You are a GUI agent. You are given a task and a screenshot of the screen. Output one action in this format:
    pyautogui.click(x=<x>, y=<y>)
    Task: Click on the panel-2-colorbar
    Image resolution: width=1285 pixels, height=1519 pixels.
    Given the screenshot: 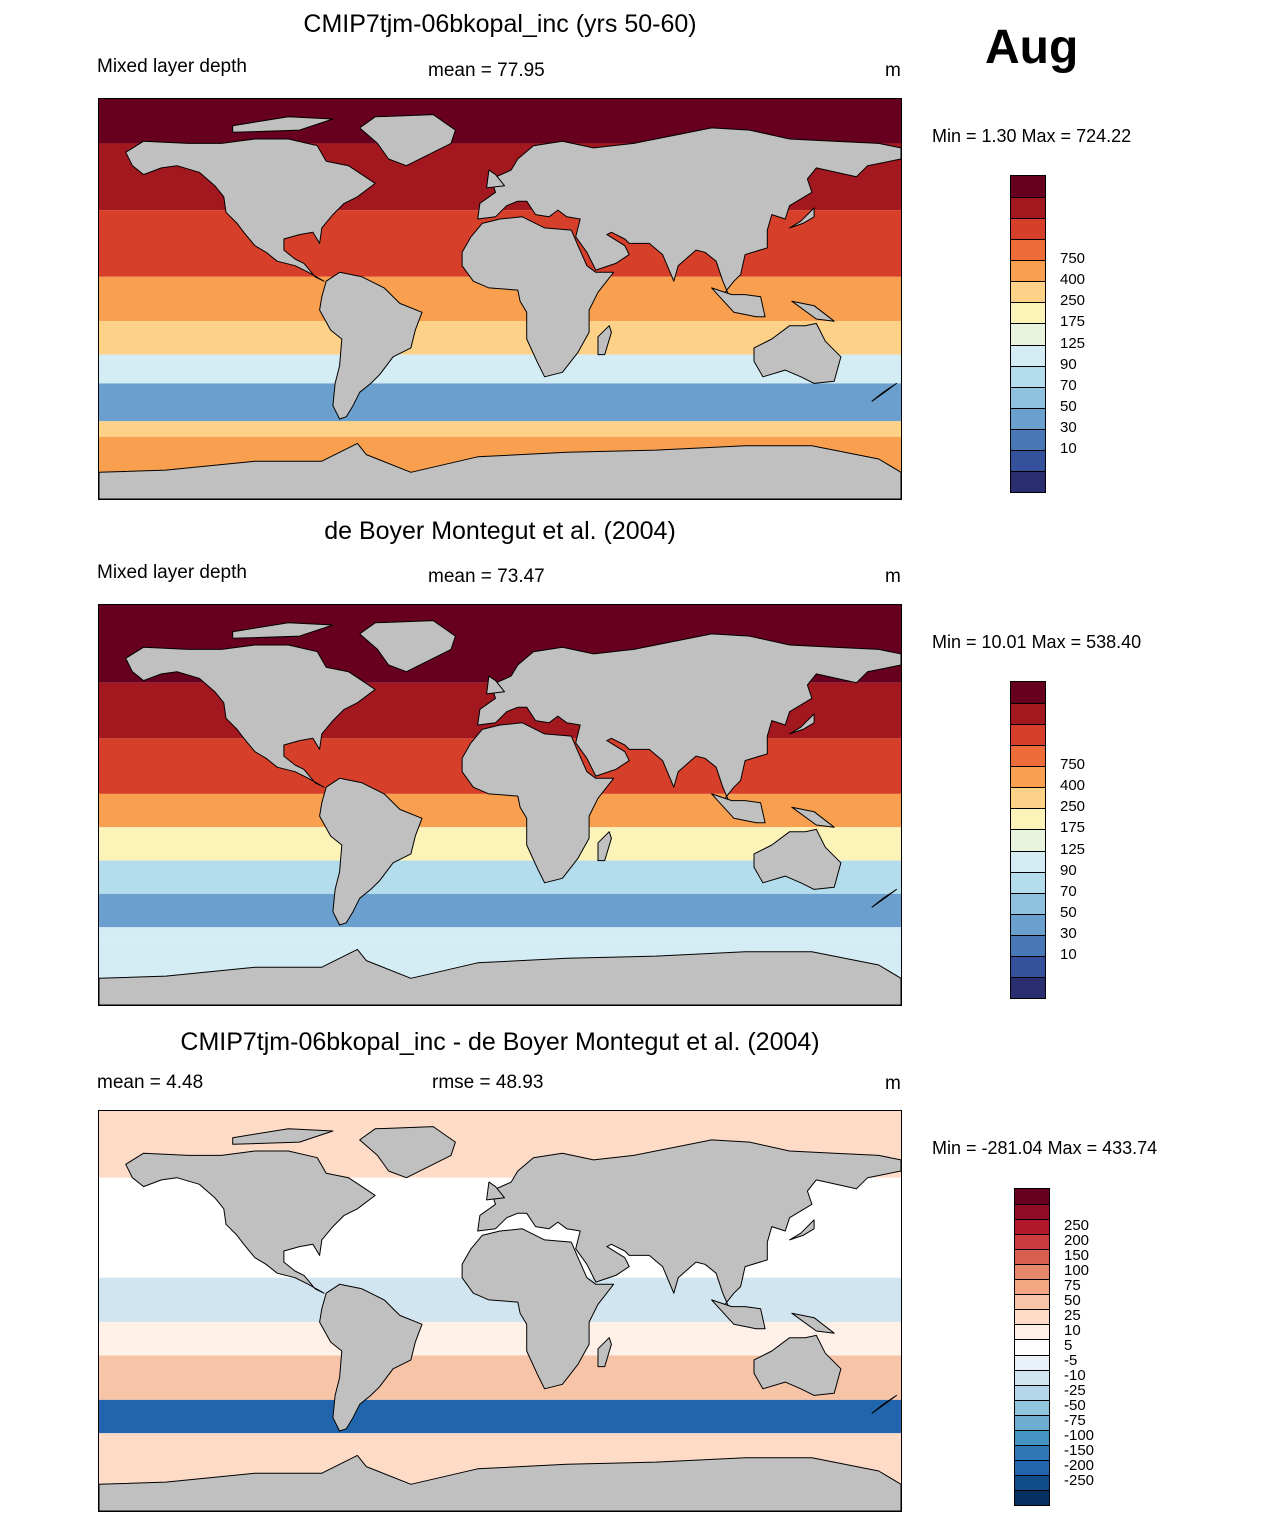 What is the action you would take?
    pyautogui.click(x=1028, y=840)
    